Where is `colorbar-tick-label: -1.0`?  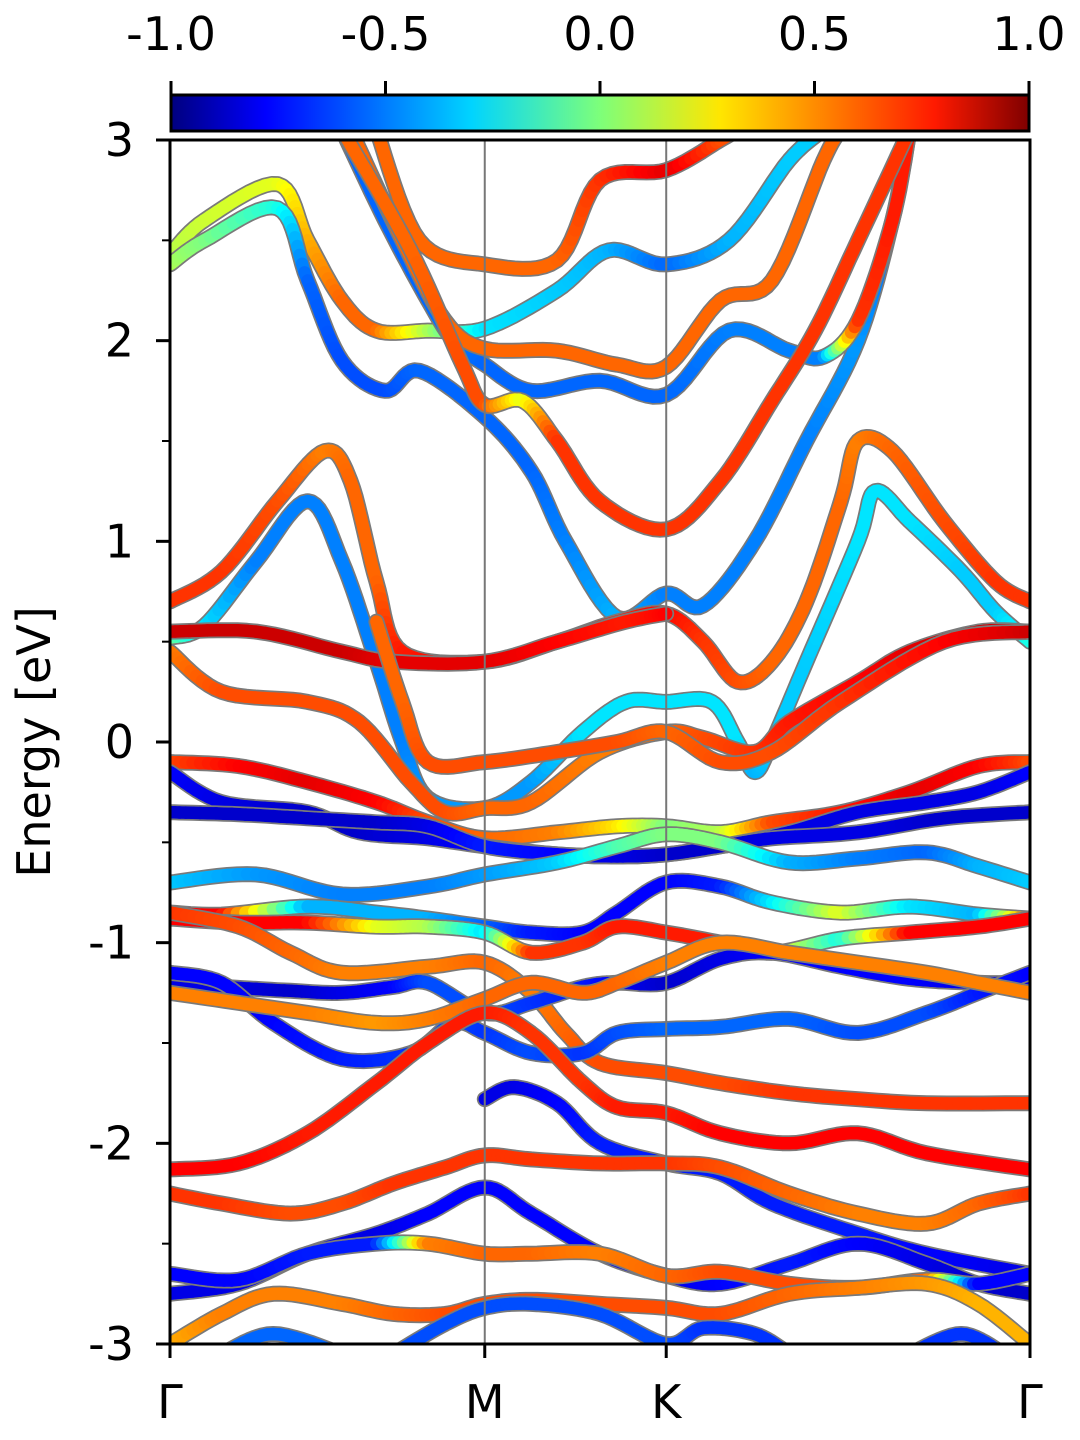
colorbar-tick-label: -1.0 is located at coordinates (171, 34).